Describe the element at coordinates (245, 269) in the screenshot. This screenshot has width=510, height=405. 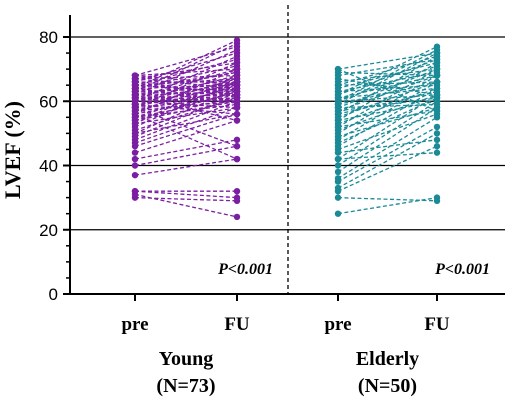
I see `p-value-young: P<0.001` at that location.